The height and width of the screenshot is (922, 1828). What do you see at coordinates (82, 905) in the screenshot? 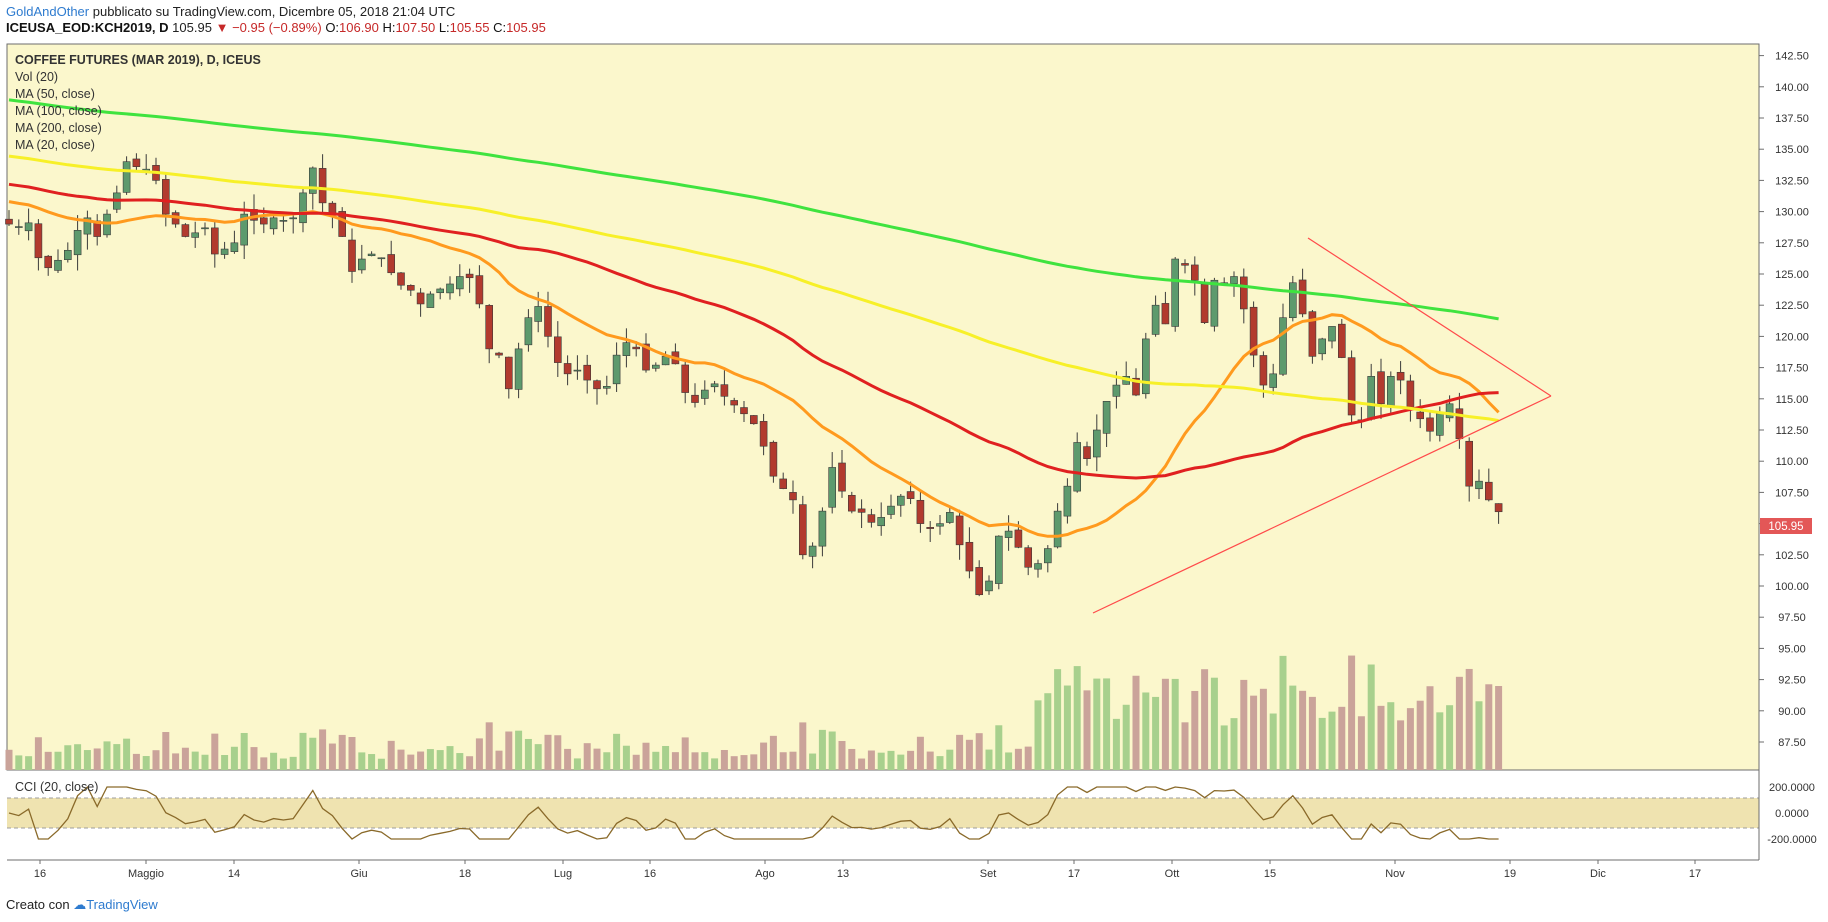
I see `footer: Creato con ☁TradingView` at bounding box center [82, 905].